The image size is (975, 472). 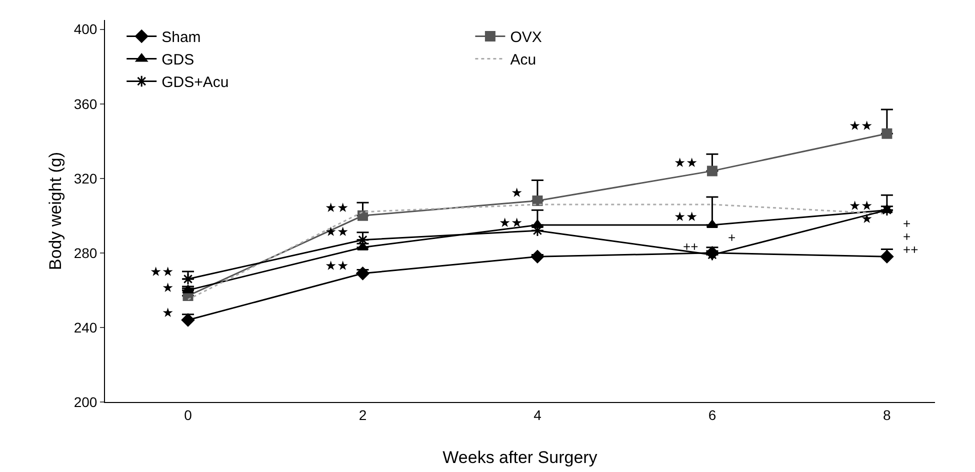 What do you see at coordinates (55, 211) in the screenshot?
I see `y-axis-title: Body weight (g)` at bounding box center [55, 211].